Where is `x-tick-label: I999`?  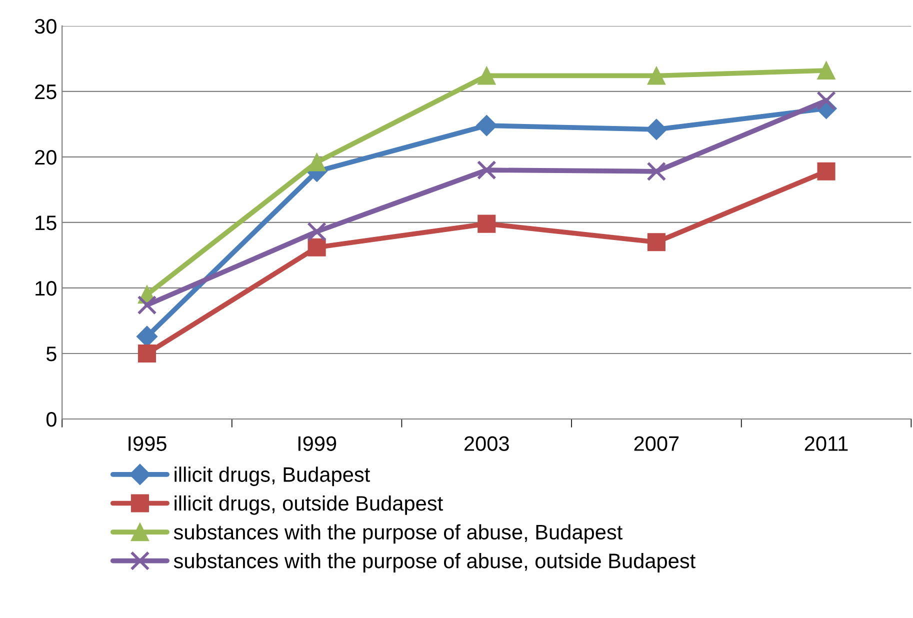
x-tick-label: I999 is located at coordinates (317, 443).